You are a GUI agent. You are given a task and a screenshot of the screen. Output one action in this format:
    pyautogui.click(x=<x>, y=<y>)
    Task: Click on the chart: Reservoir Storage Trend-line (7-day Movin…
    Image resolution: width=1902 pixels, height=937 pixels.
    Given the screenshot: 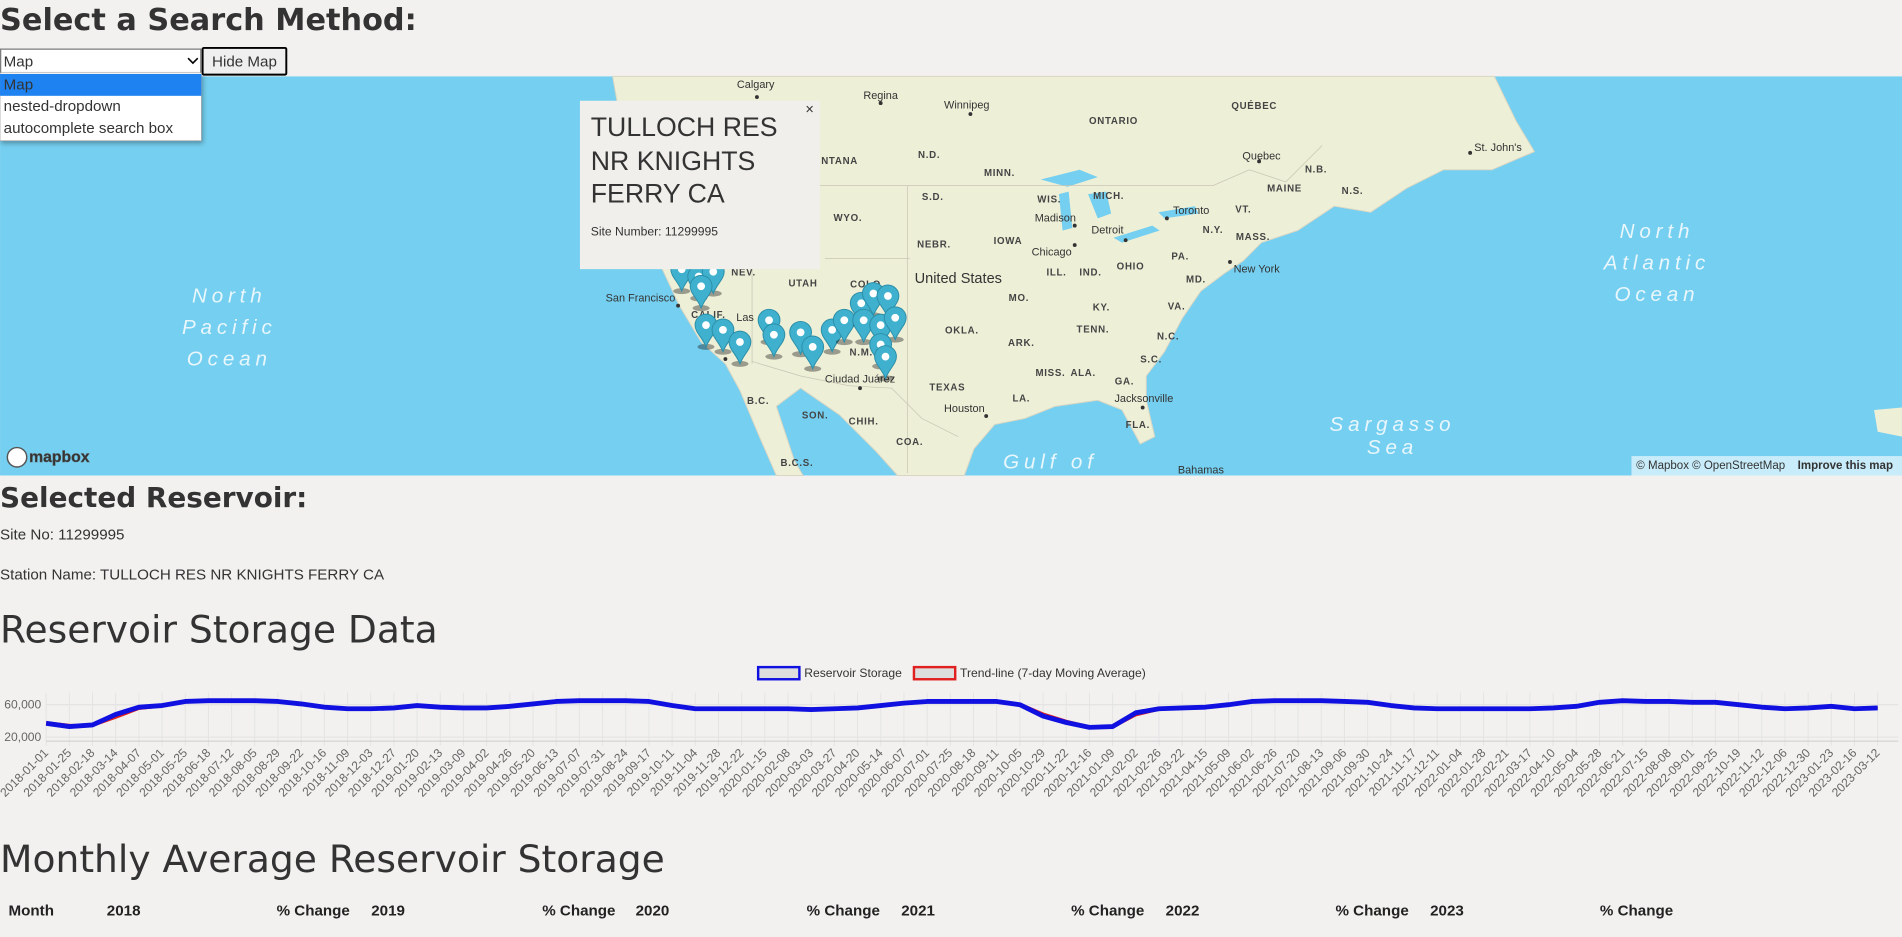 What is the action you would take?
    pyautogui.click(x=949, y=732)
    